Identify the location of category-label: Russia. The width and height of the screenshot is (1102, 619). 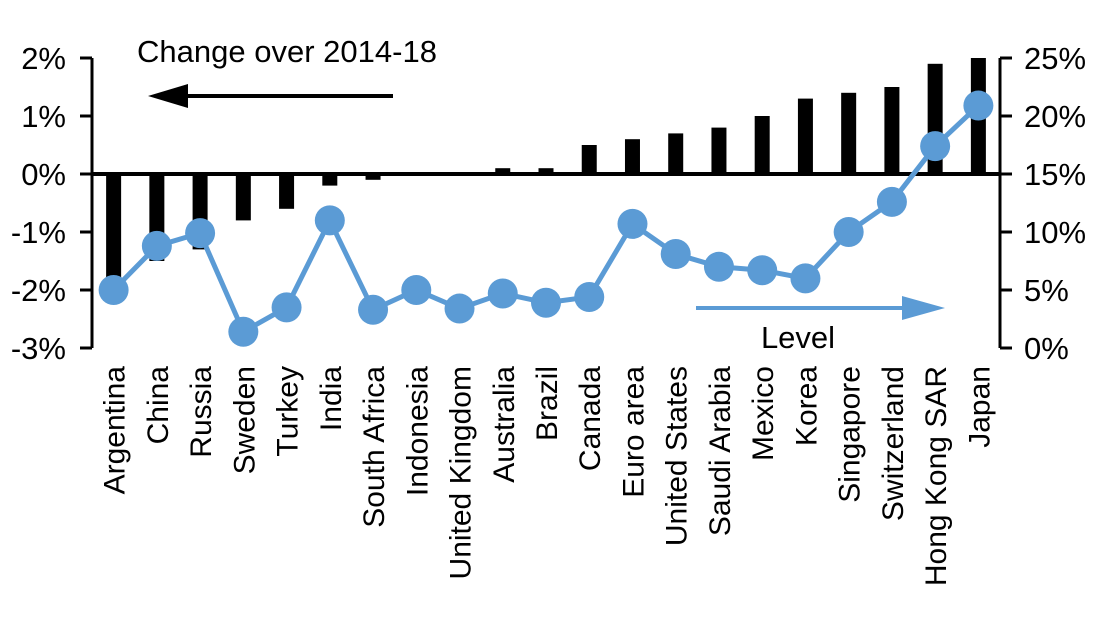
(201, 412).